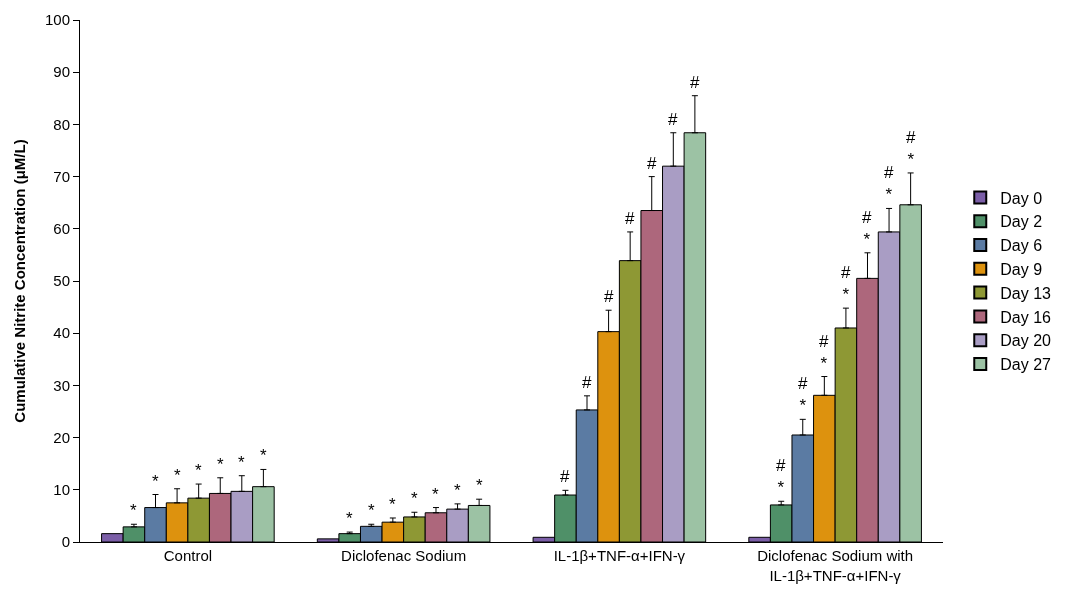 The image size is (1073, 612). What do you see at coordinates (20, 281) in the screenshot?
I see `y-axis-title: Cumulative Nitrite Concentration (μM/L)` at bounding box center [20, 281].